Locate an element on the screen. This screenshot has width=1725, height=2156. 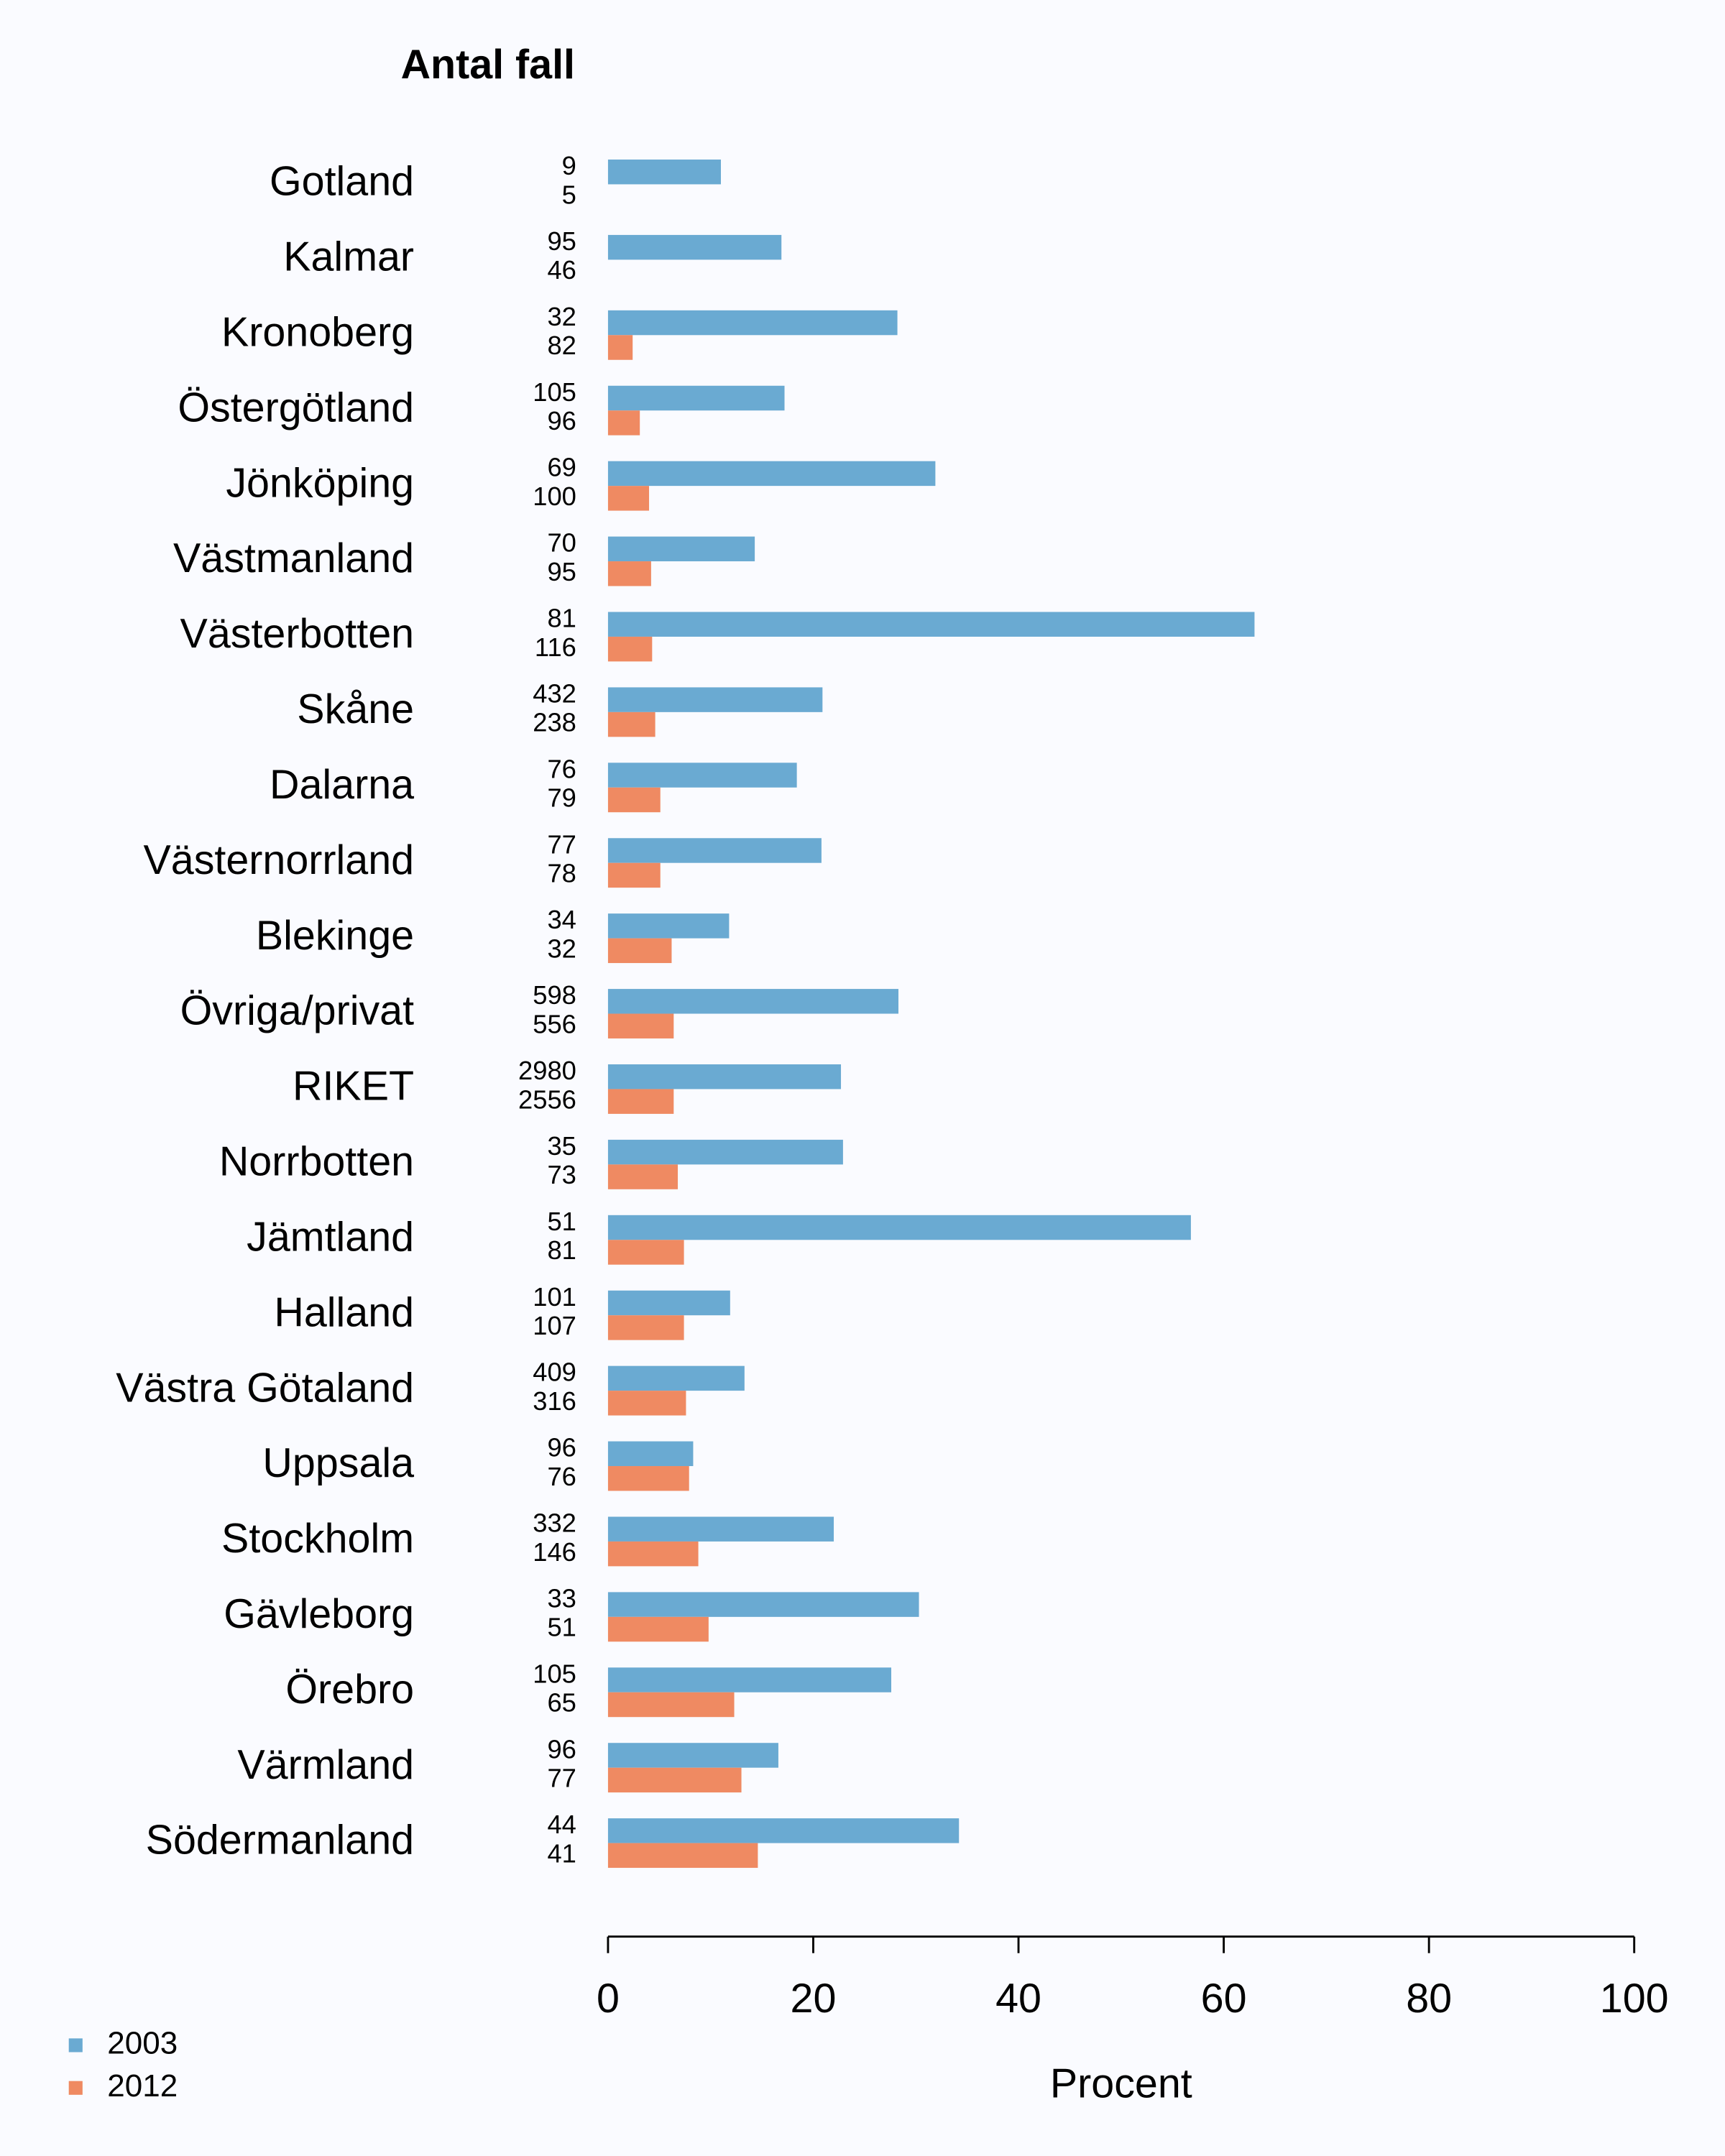
x-tick-label: 20 is located at coordinates (814, 1999).